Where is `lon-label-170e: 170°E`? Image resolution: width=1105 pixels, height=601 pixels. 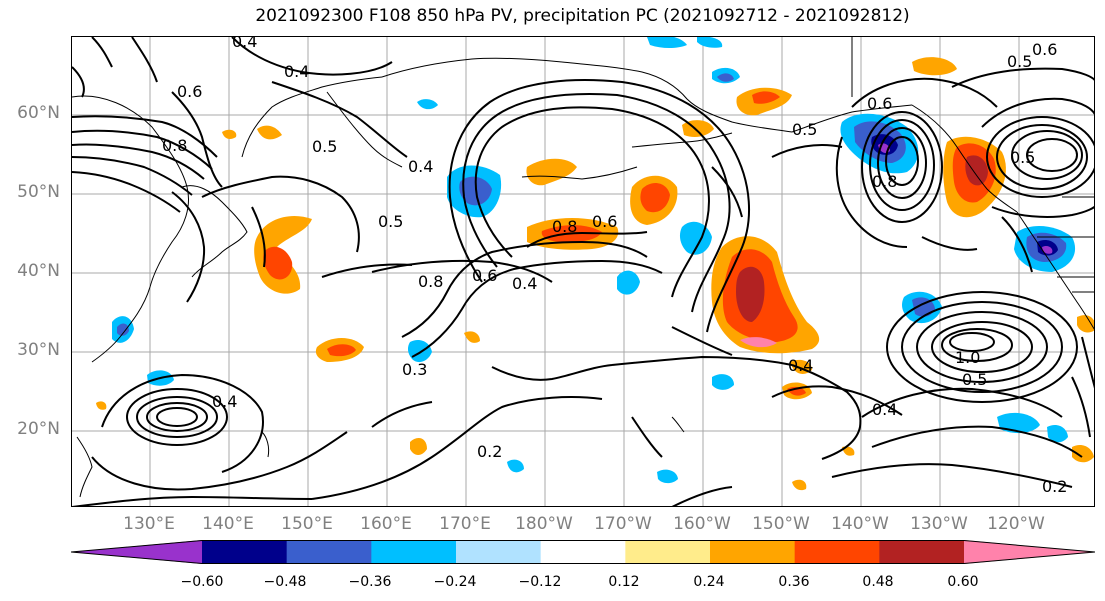 lon-label-170e: 170°E is located at coordinates (465, 524).